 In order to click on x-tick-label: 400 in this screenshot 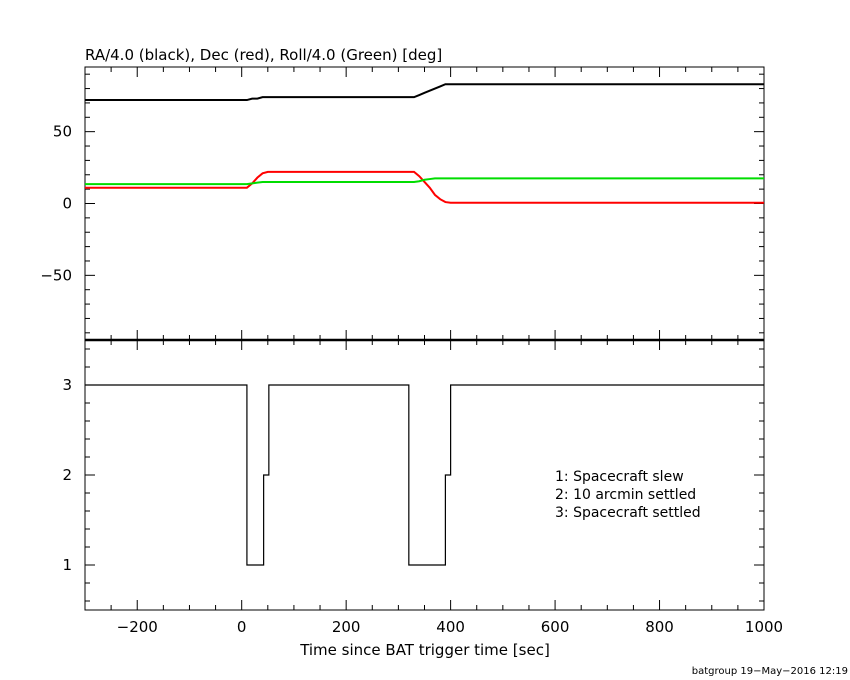, I will do `click(450, 627)`.